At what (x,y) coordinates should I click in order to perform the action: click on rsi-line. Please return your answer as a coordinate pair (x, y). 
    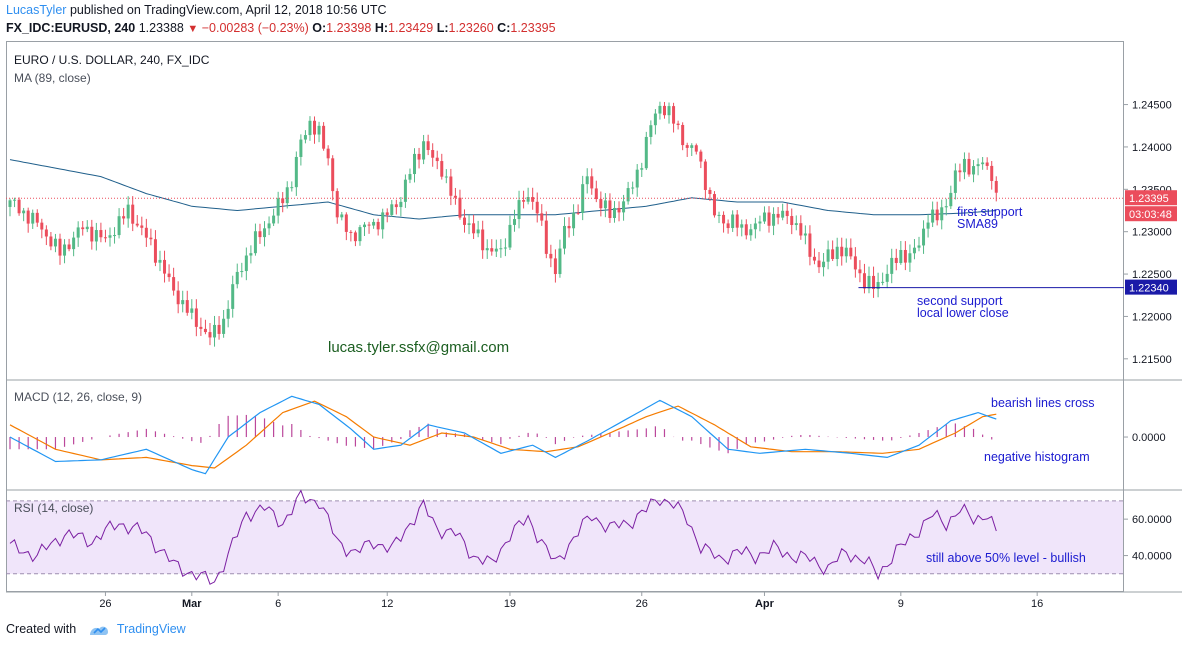
    Looking at the image, I should click on (503, 537).